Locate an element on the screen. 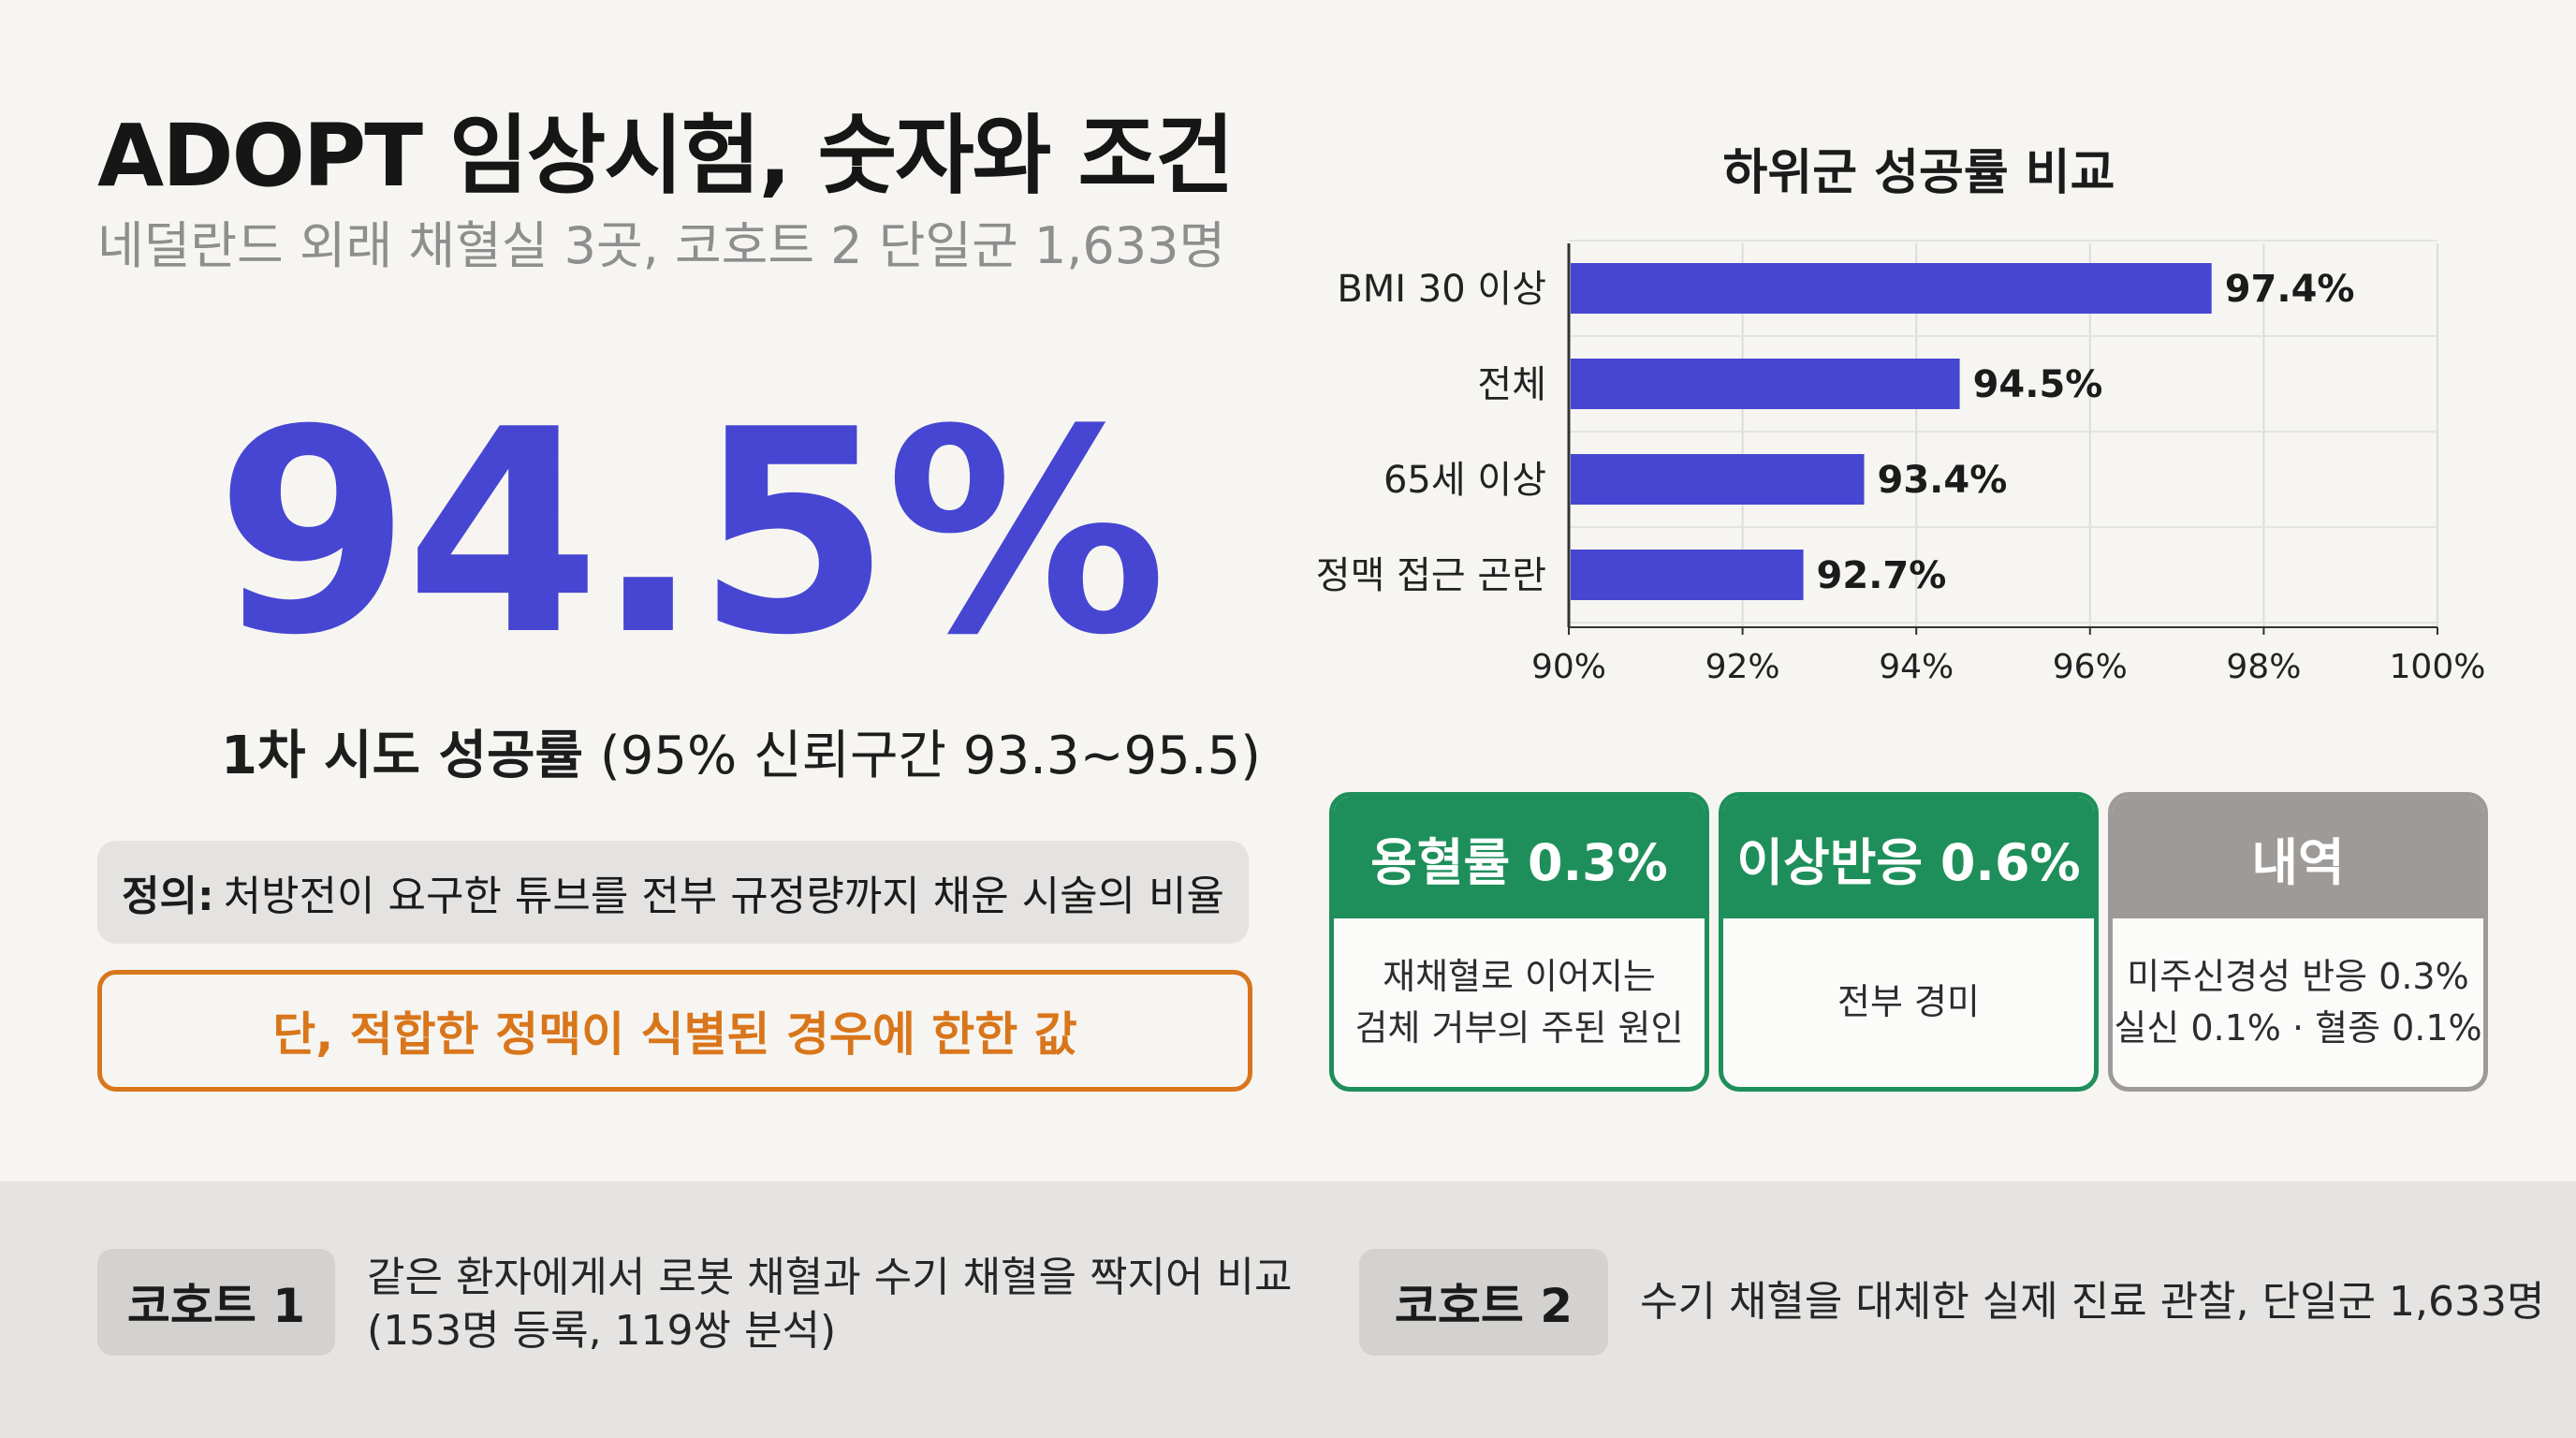 This screenshot has width=2576, height=1438. cohort-2-description: 수기 채혈을 대체한 실제 진료 관찰, 단일군 1,633명 is located at coordinates (2092, 1301).